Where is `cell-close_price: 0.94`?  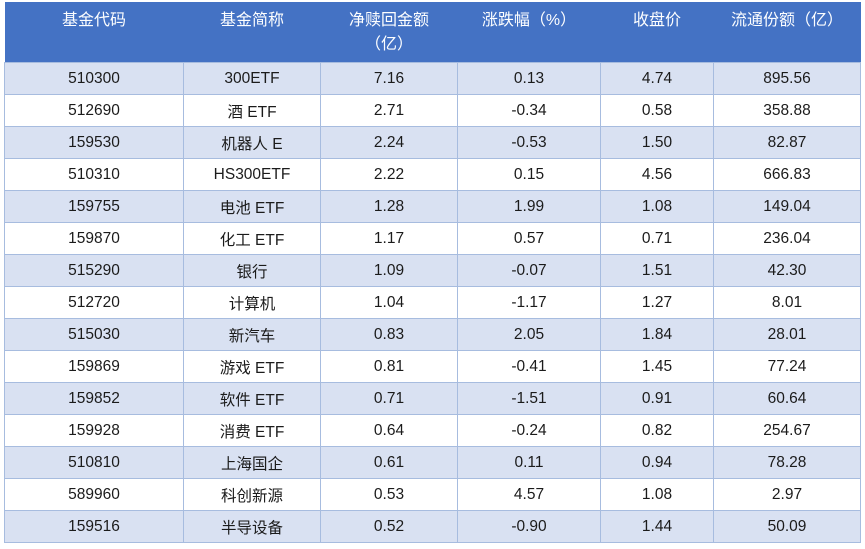 cell-close_price: 0.94 is located at coordinates (657, 462).